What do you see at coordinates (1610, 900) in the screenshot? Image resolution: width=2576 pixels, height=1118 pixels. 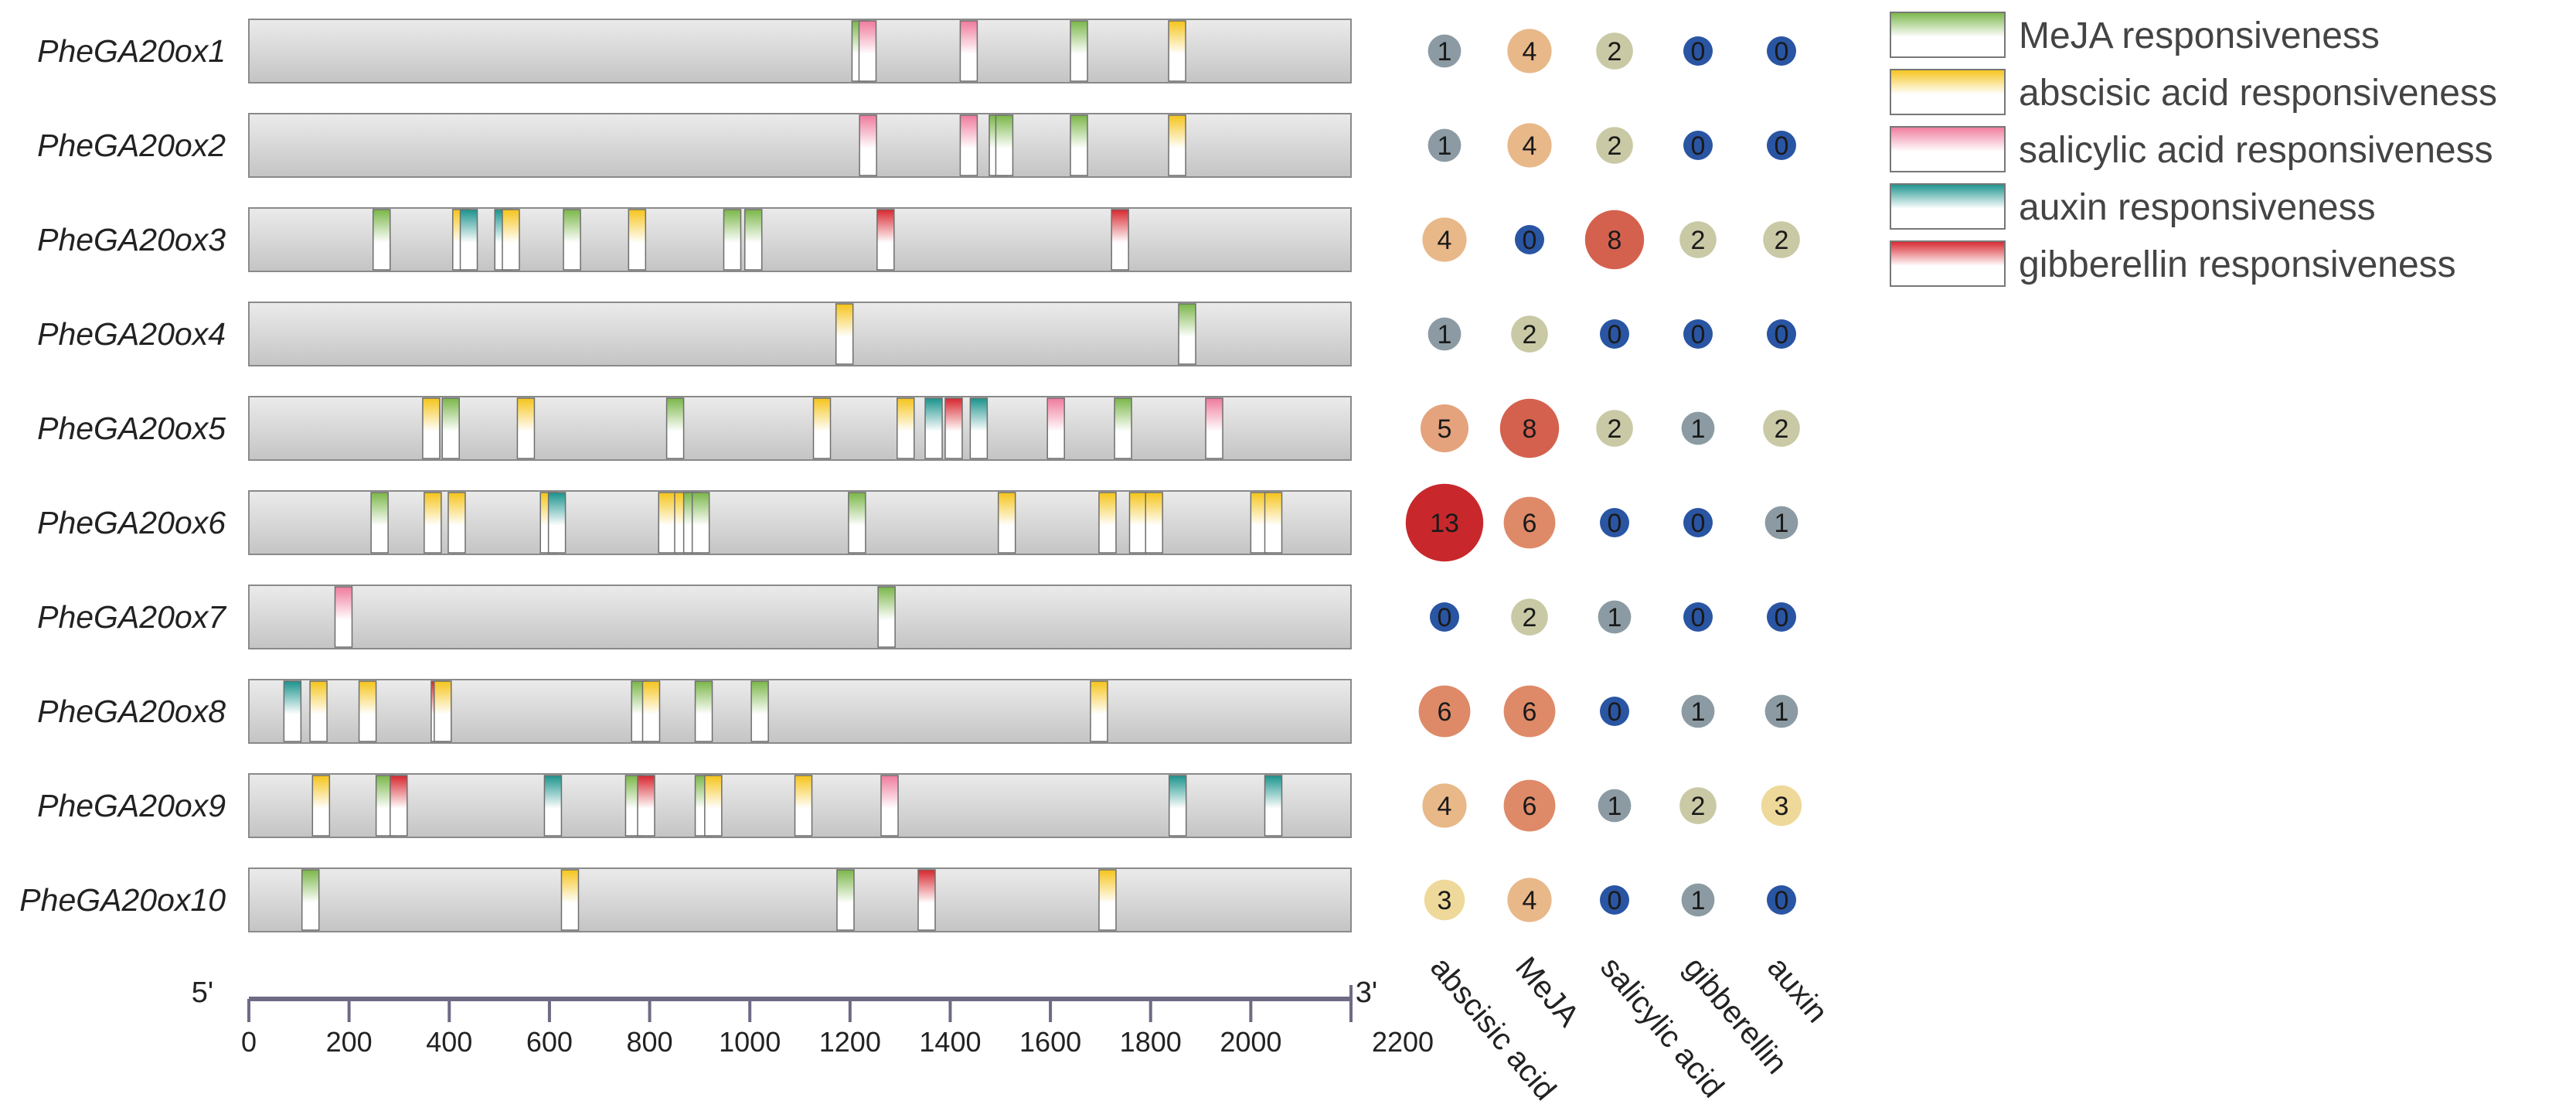 I see `bubble-row-PheGA20ox10: 3 4 0 1 0` at bounding box center [1610, 900].